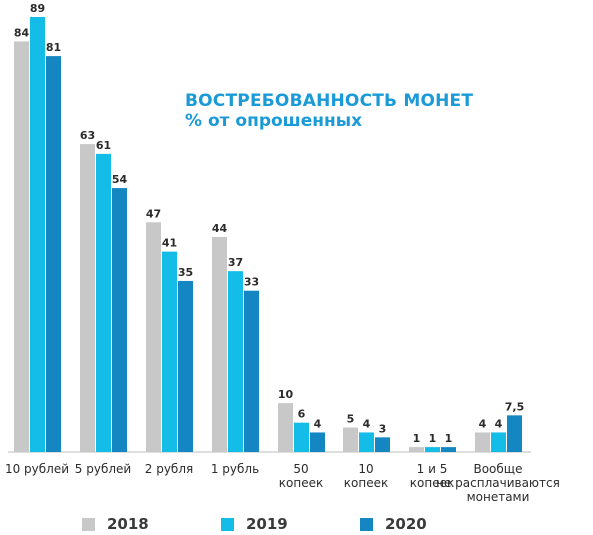  I want to click on legend: 2018 2019 2020, so click(296, 525).